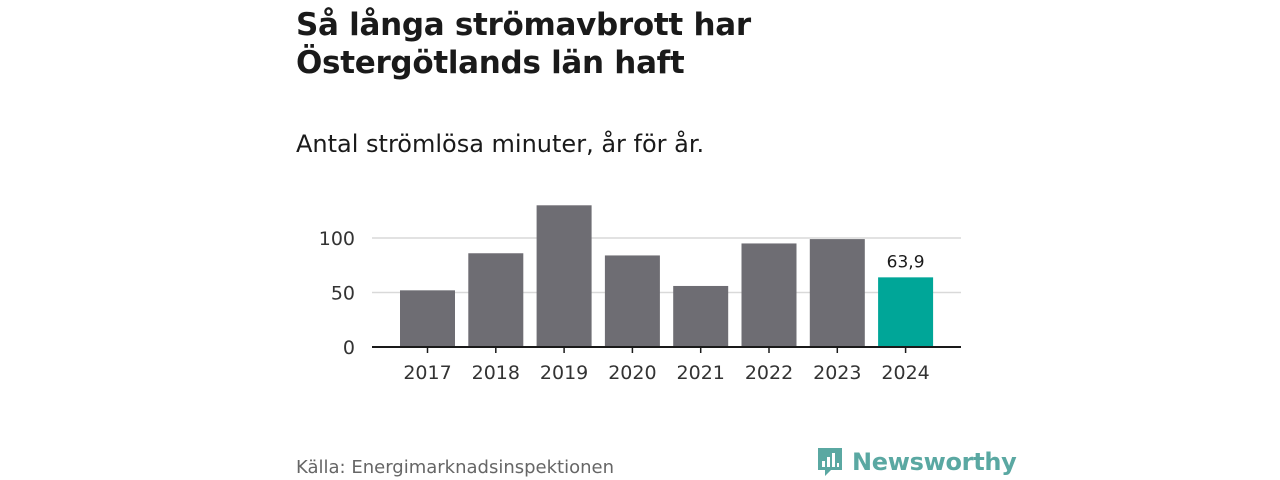 The image size is (1280, 480). What do you see at coordinates (455, 467) in the screenshot?
I see `source-note: Källa: Energimarknadsinspektionen` at bounding box center [455, 467].